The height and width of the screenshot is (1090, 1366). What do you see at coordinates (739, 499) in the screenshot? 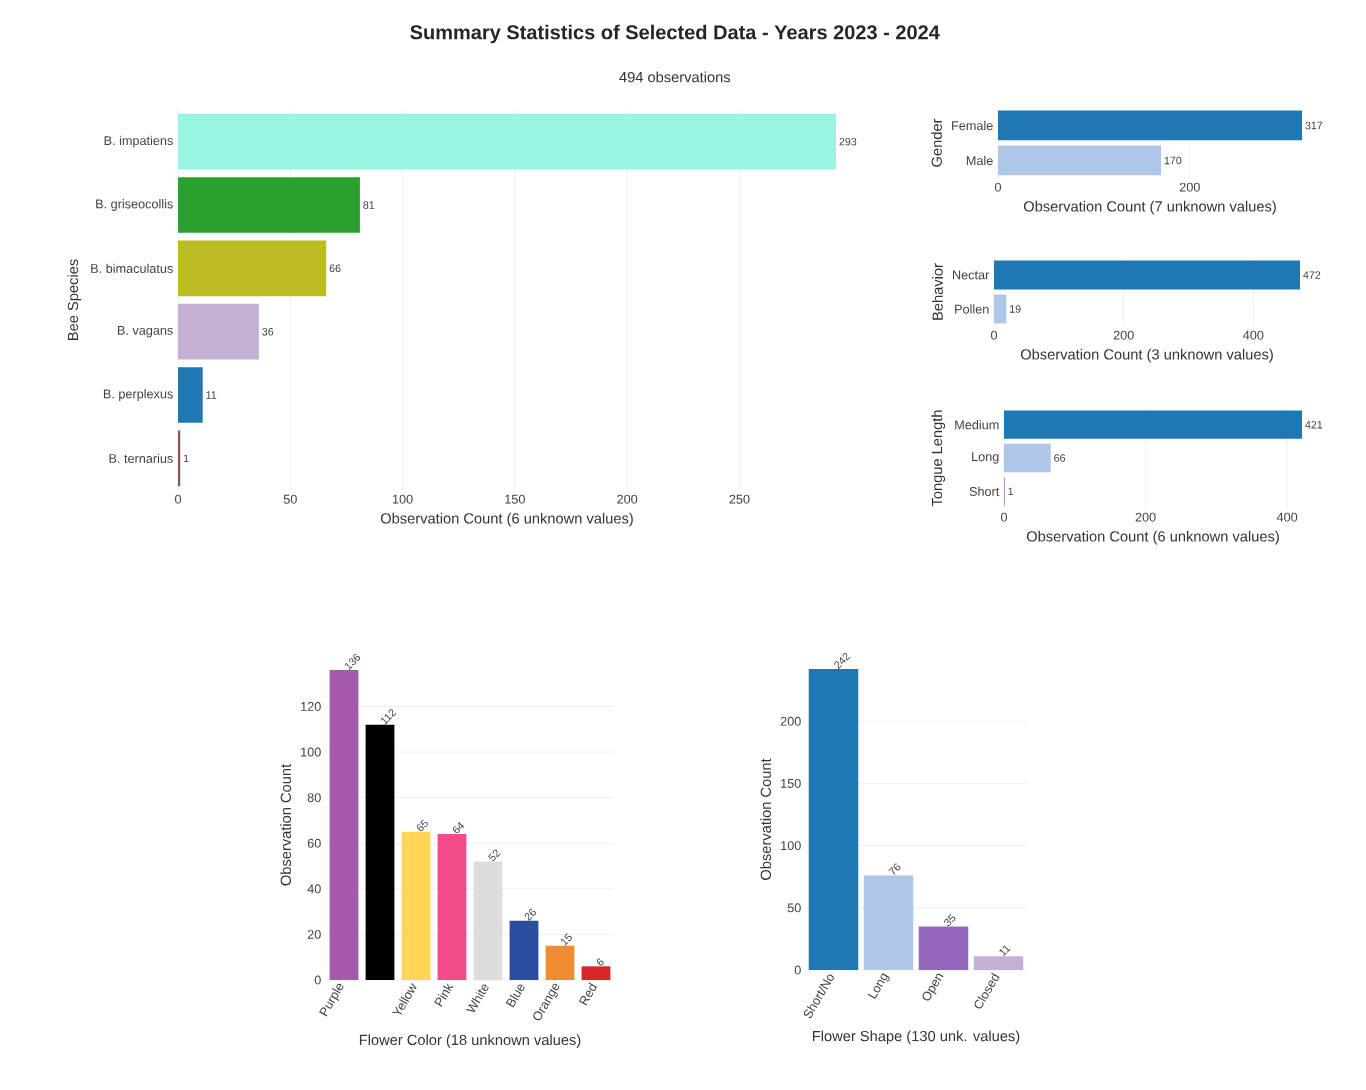
I see `x-tick-label: 250` at bounding box center [739, 499].